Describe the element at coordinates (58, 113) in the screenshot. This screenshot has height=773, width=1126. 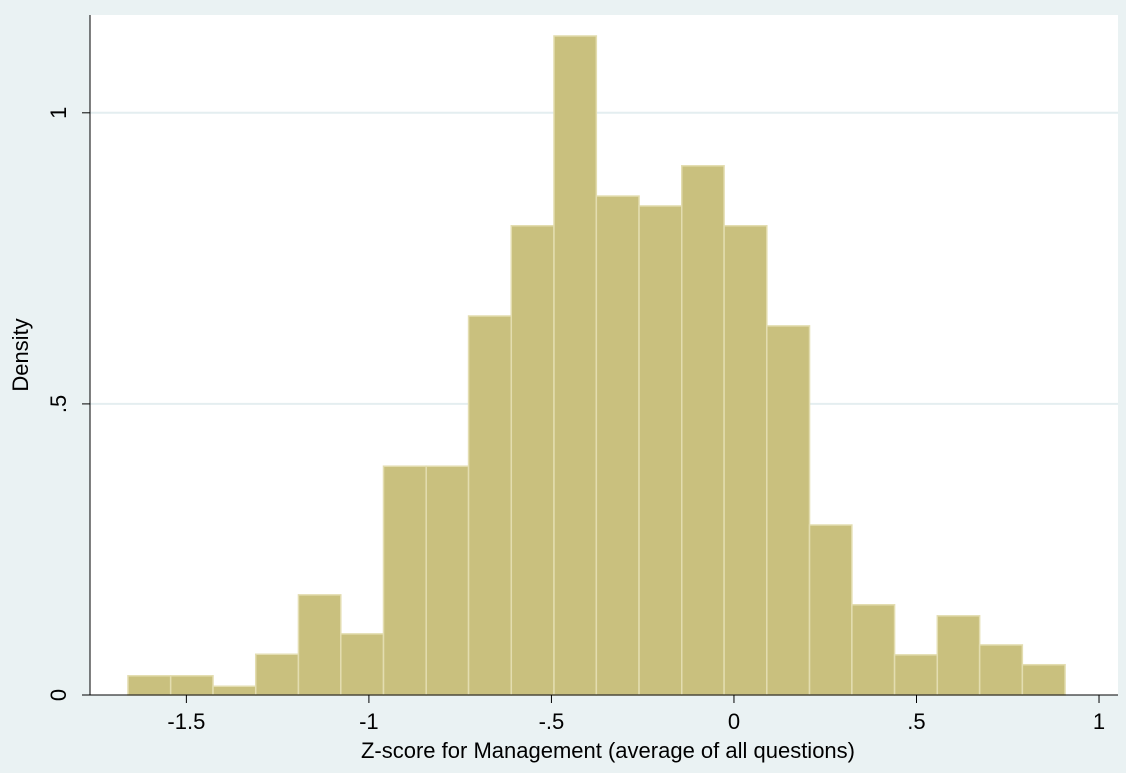
I see `y-tick-label: 1` at that location.